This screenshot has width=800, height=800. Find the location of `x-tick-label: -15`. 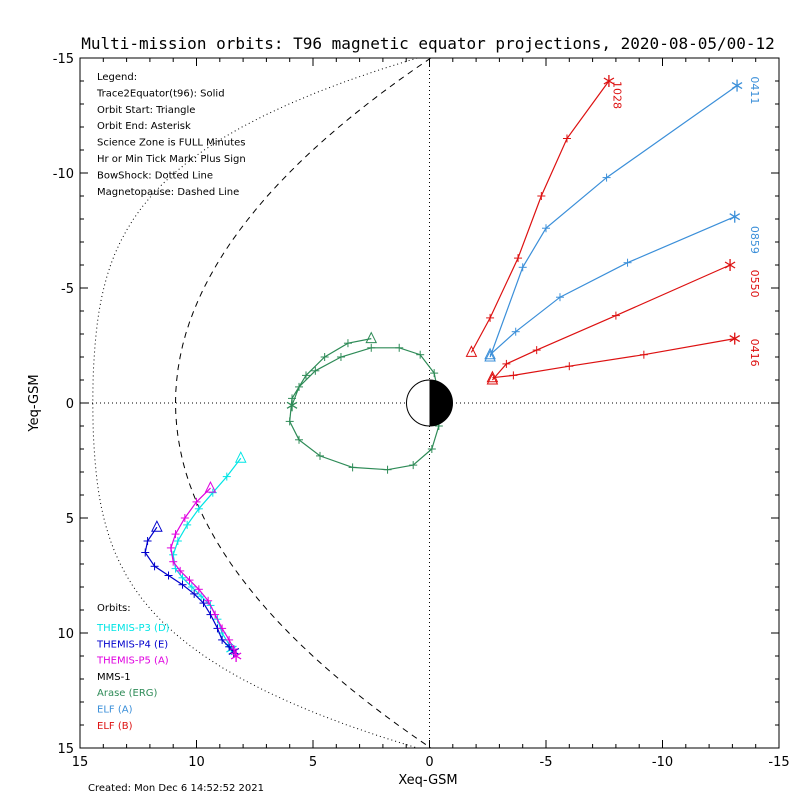

x-tick-label: -15 is located at coordinates (778, 762).